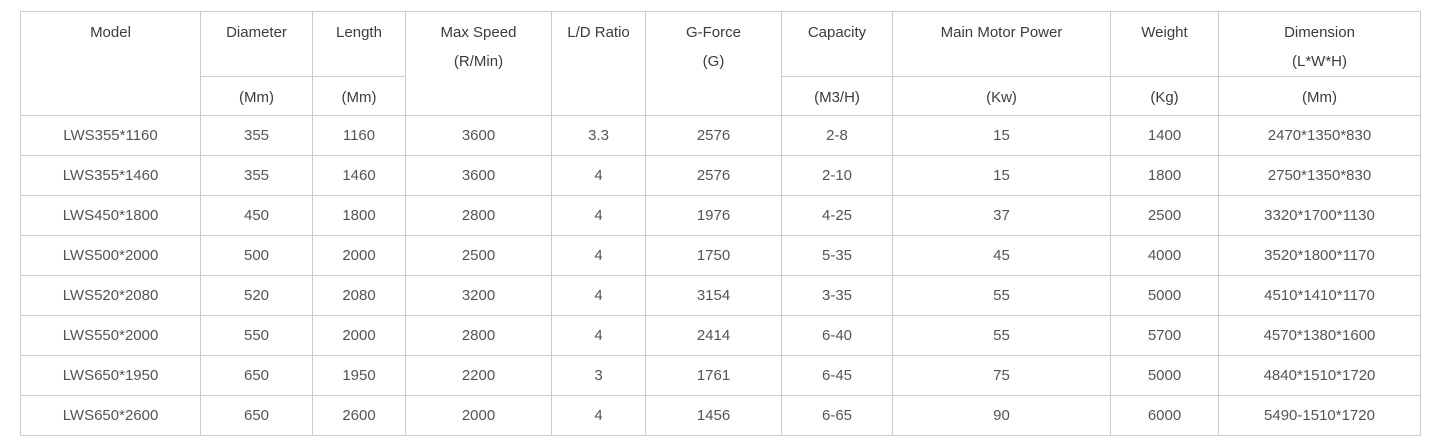 Image resolution: width=1444 pixels, height=442 pixels. What do you see at coordinates (359, 375) in the screenshot?
I see `cell-length: 1950` at bounding box center [359, 375].